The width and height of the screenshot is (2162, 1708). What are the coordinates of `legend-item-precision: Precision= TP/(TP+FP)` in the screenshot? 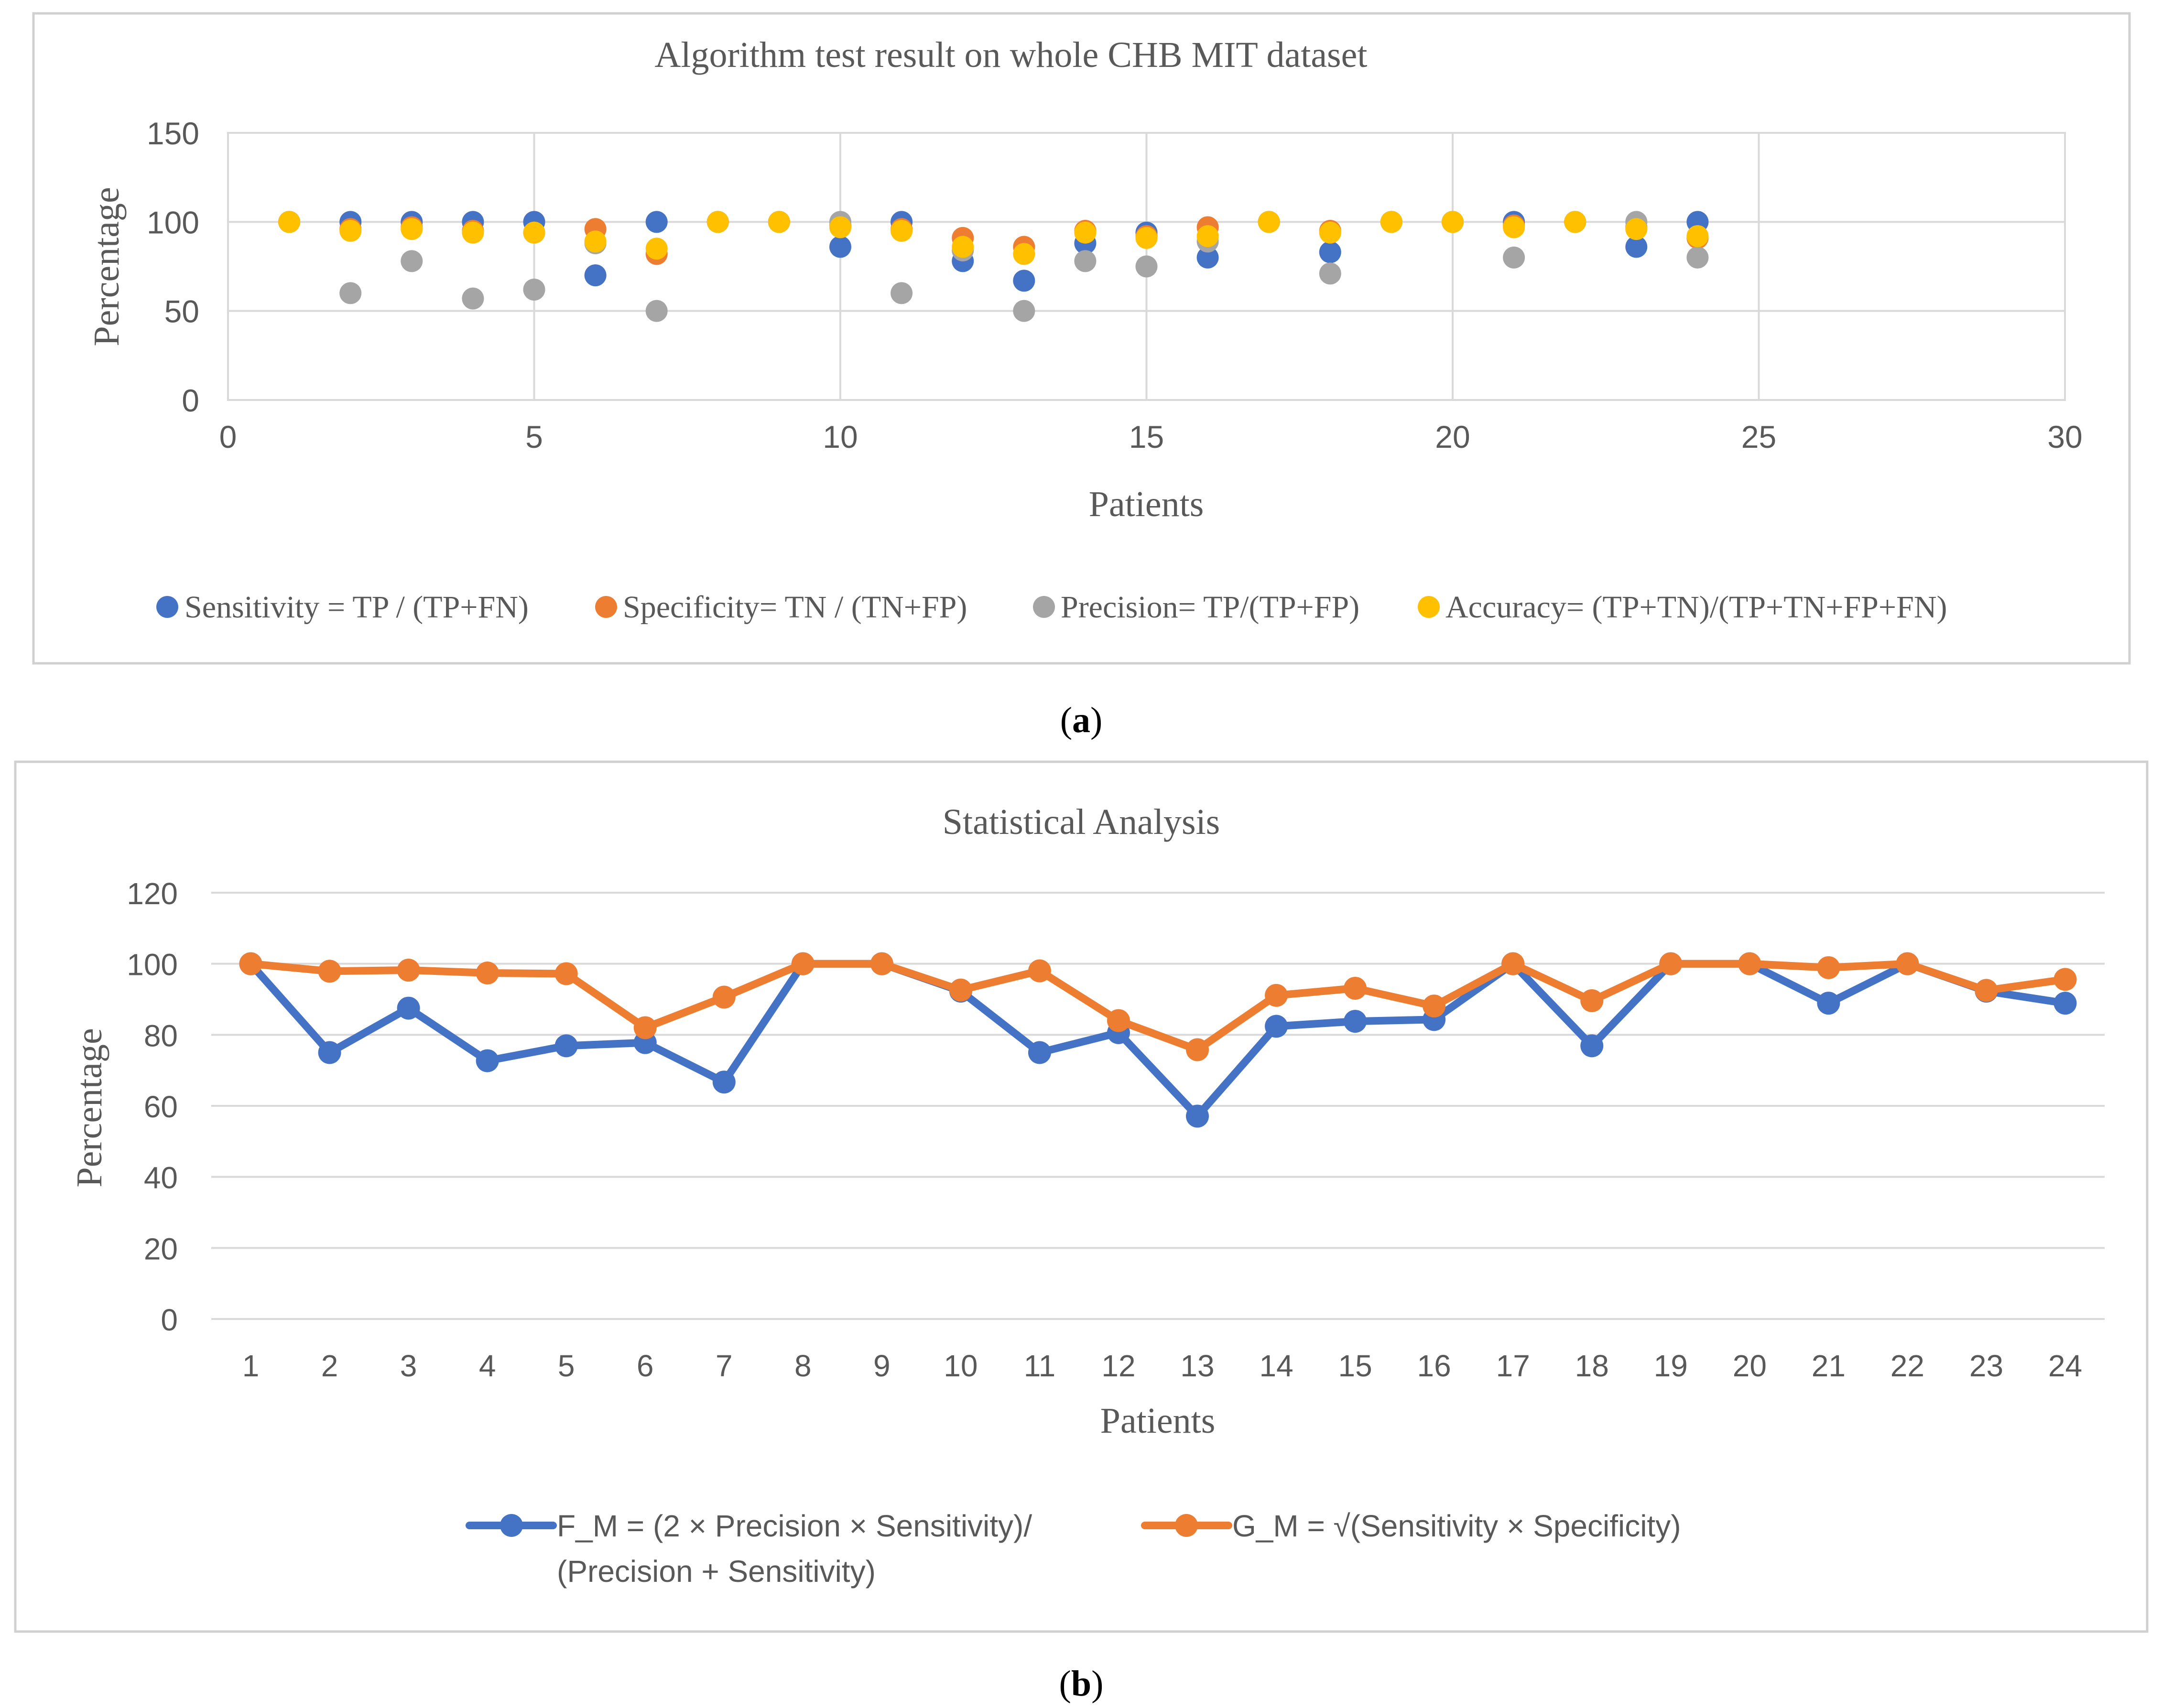 It's located at (1196, 607).